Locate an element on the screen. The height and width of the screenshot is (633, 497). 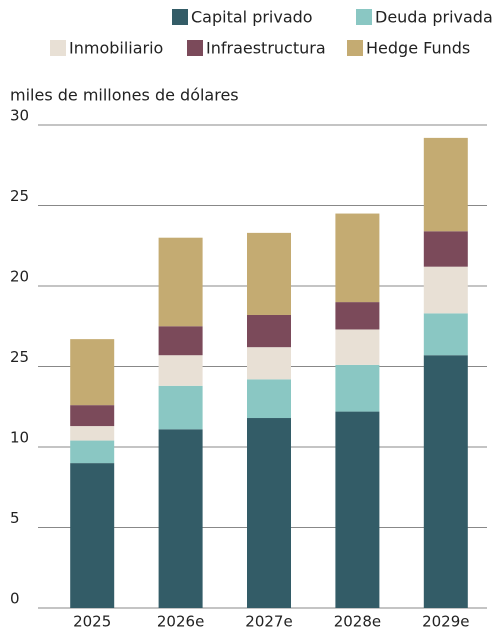
legend-label: Hedge Funds is located at coordinates (418, 48).